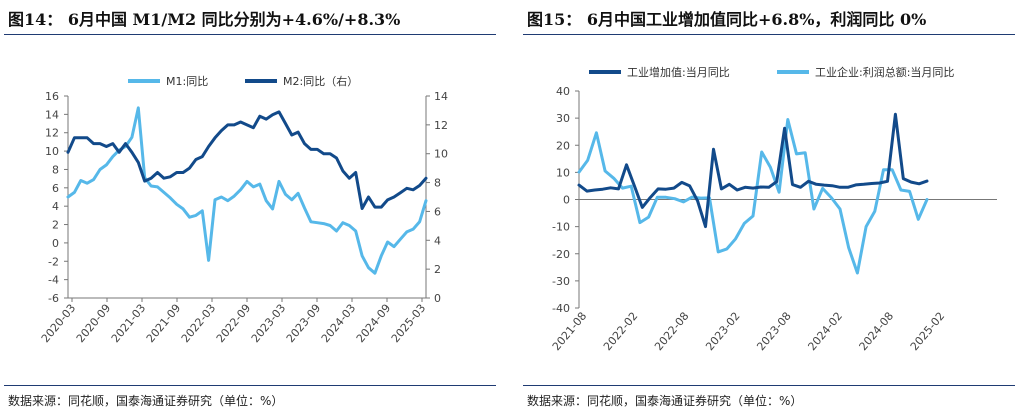  I want to click on chart-title: 图15： 6月中国工业增加值同比+6.8%，利润同比 0%, so click(727, 19).